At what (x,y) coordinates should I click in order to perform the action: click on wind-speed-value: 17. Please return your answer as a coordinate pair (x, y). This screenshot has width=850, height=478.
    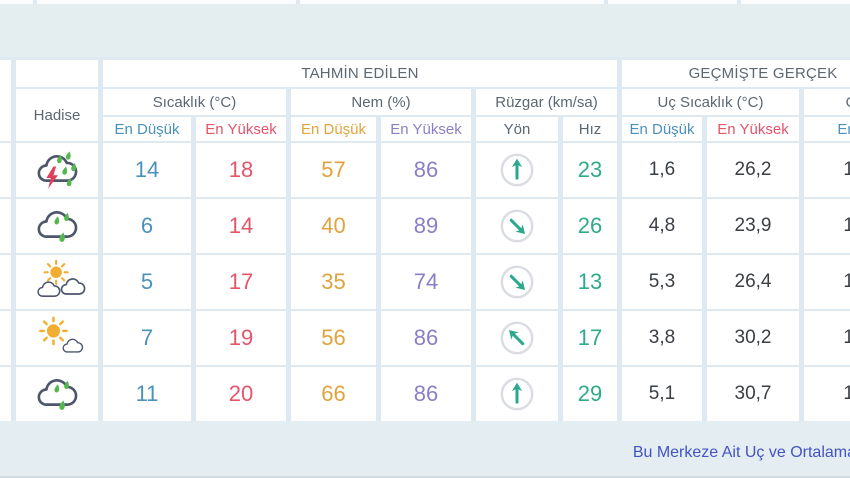
    Looking at the image, I should click on (590, 338).